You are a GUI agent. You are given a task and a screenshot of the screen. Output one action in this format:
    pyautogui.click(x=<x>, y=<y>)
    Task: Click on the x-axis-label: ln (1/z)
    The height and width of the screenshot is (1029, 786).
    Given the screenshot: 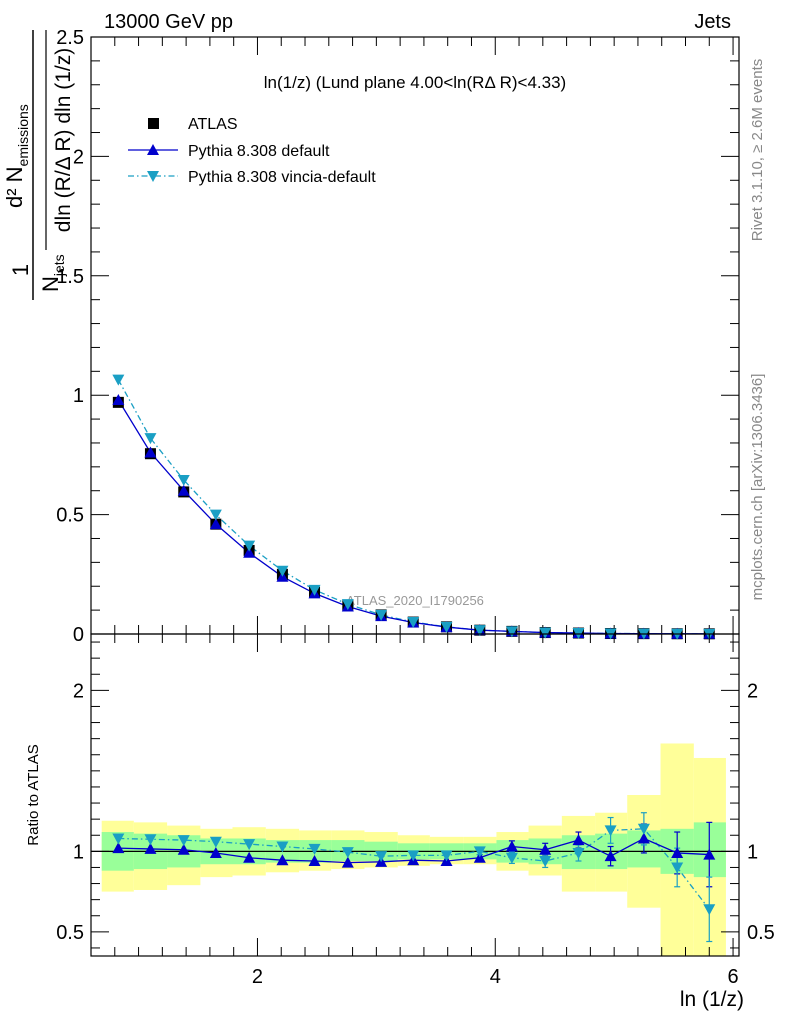 What is the action you would take?
    pyautogui.click(x=712, y=999)
    